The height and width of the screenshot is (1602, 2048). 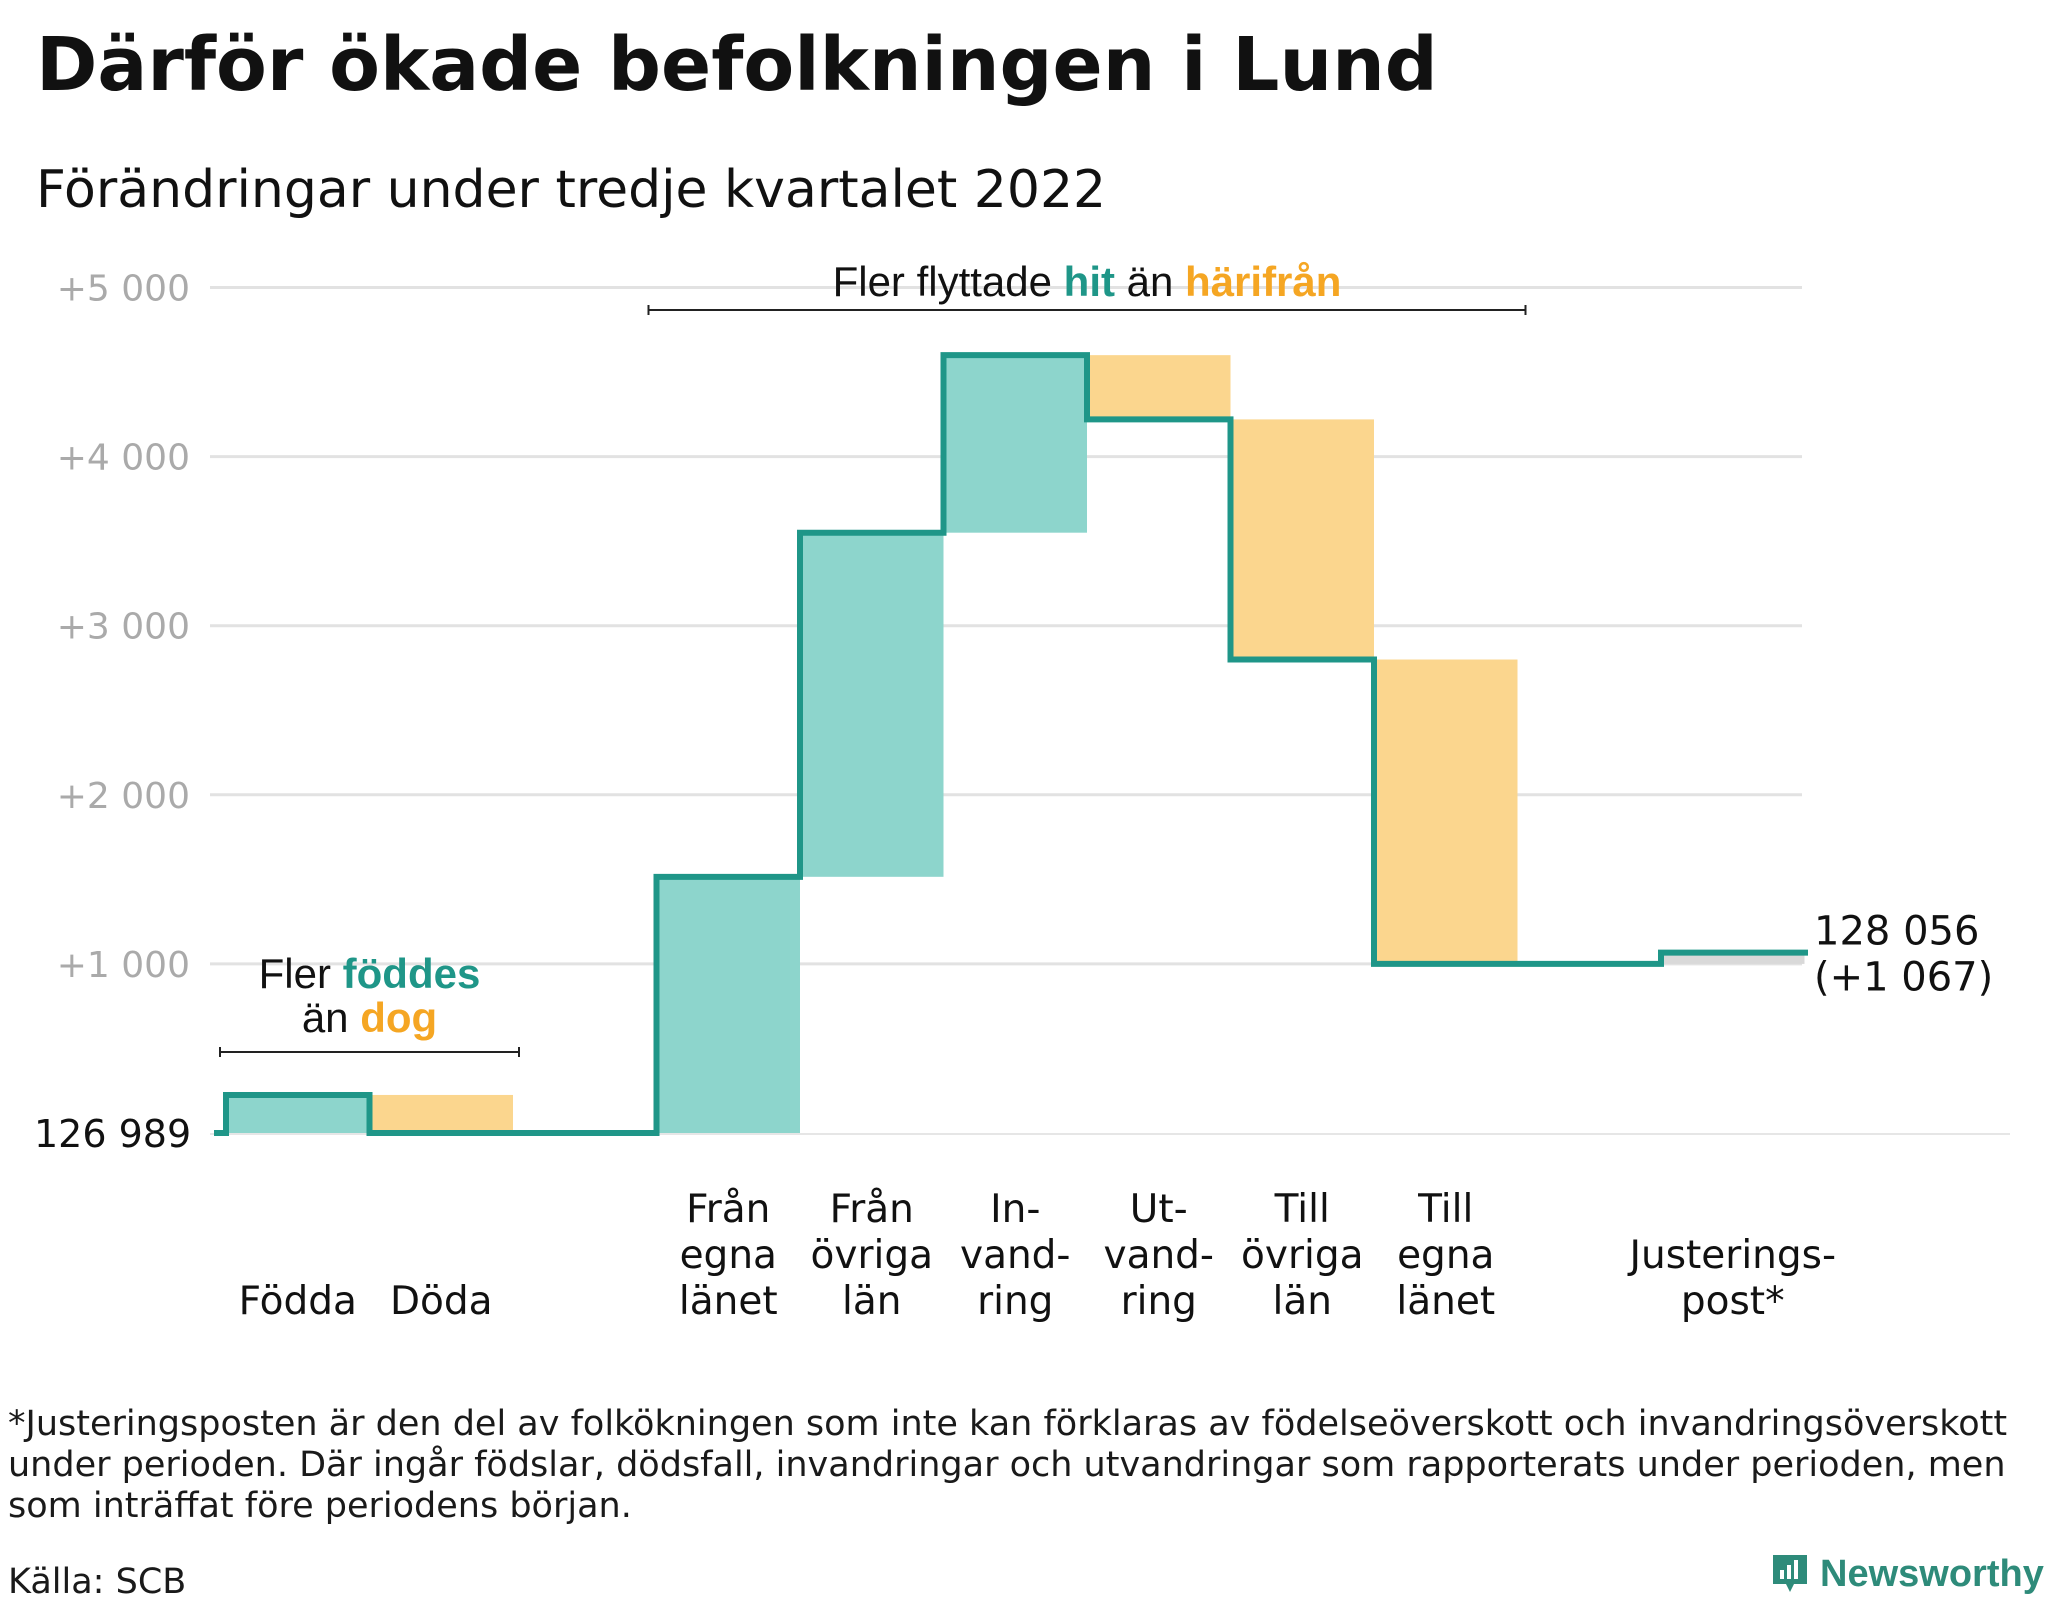 I want to click on bar-adjustment, so click(x=1733, y=958).